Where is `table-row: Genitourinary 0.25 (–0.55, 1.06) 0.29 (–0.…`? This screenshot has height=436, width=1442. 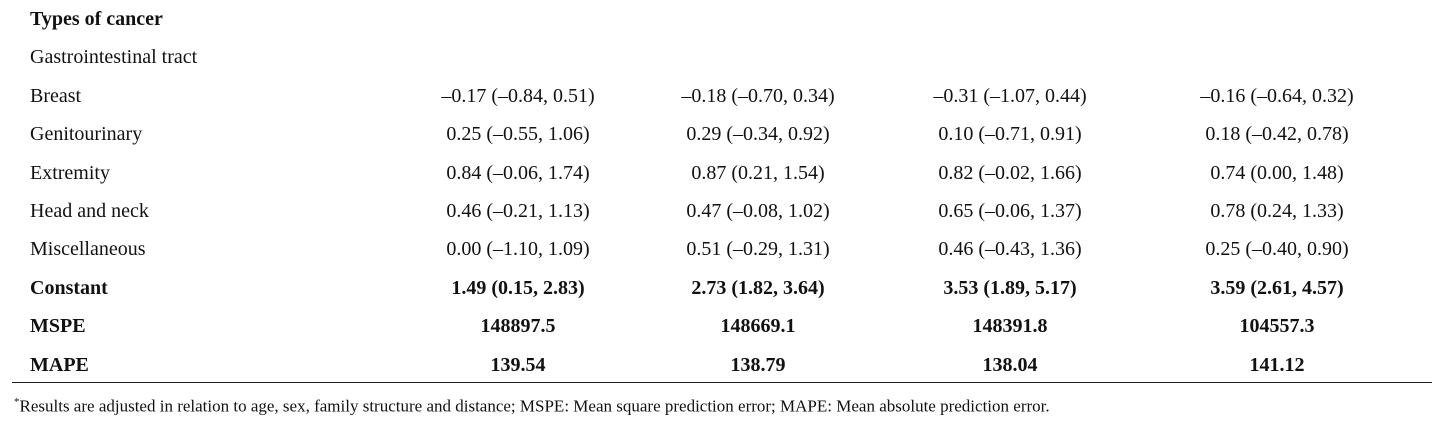 table-row: Genitourinary 0.25 (–0.55, 1.06) 0.29 (–0.… is located at coordinates (721, 134).